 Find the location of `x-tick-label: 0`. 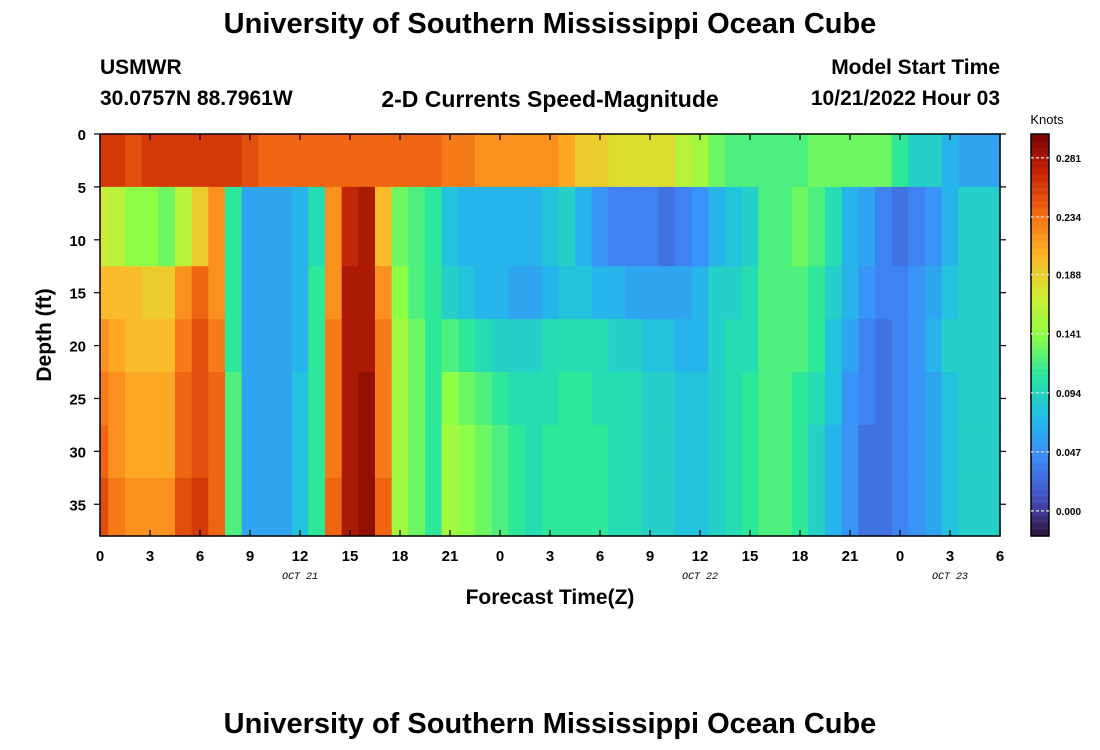

x-tick-label: 0 is located at coordinates (900, 556).